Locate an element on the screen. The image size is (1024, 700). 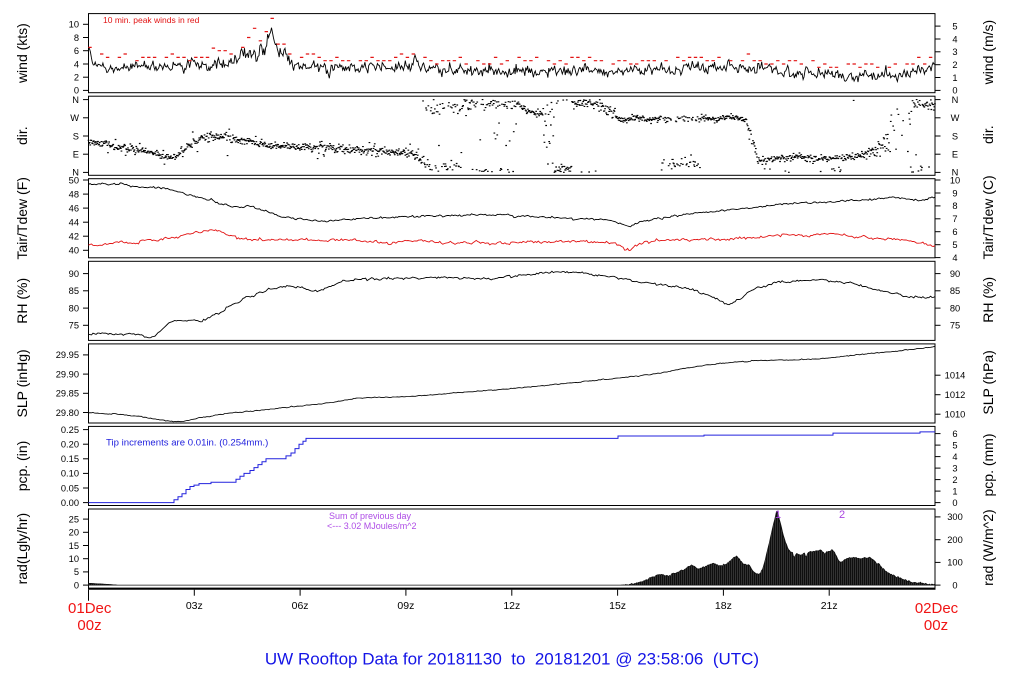
svg-text: 7 is located at coordinates (954, 219).